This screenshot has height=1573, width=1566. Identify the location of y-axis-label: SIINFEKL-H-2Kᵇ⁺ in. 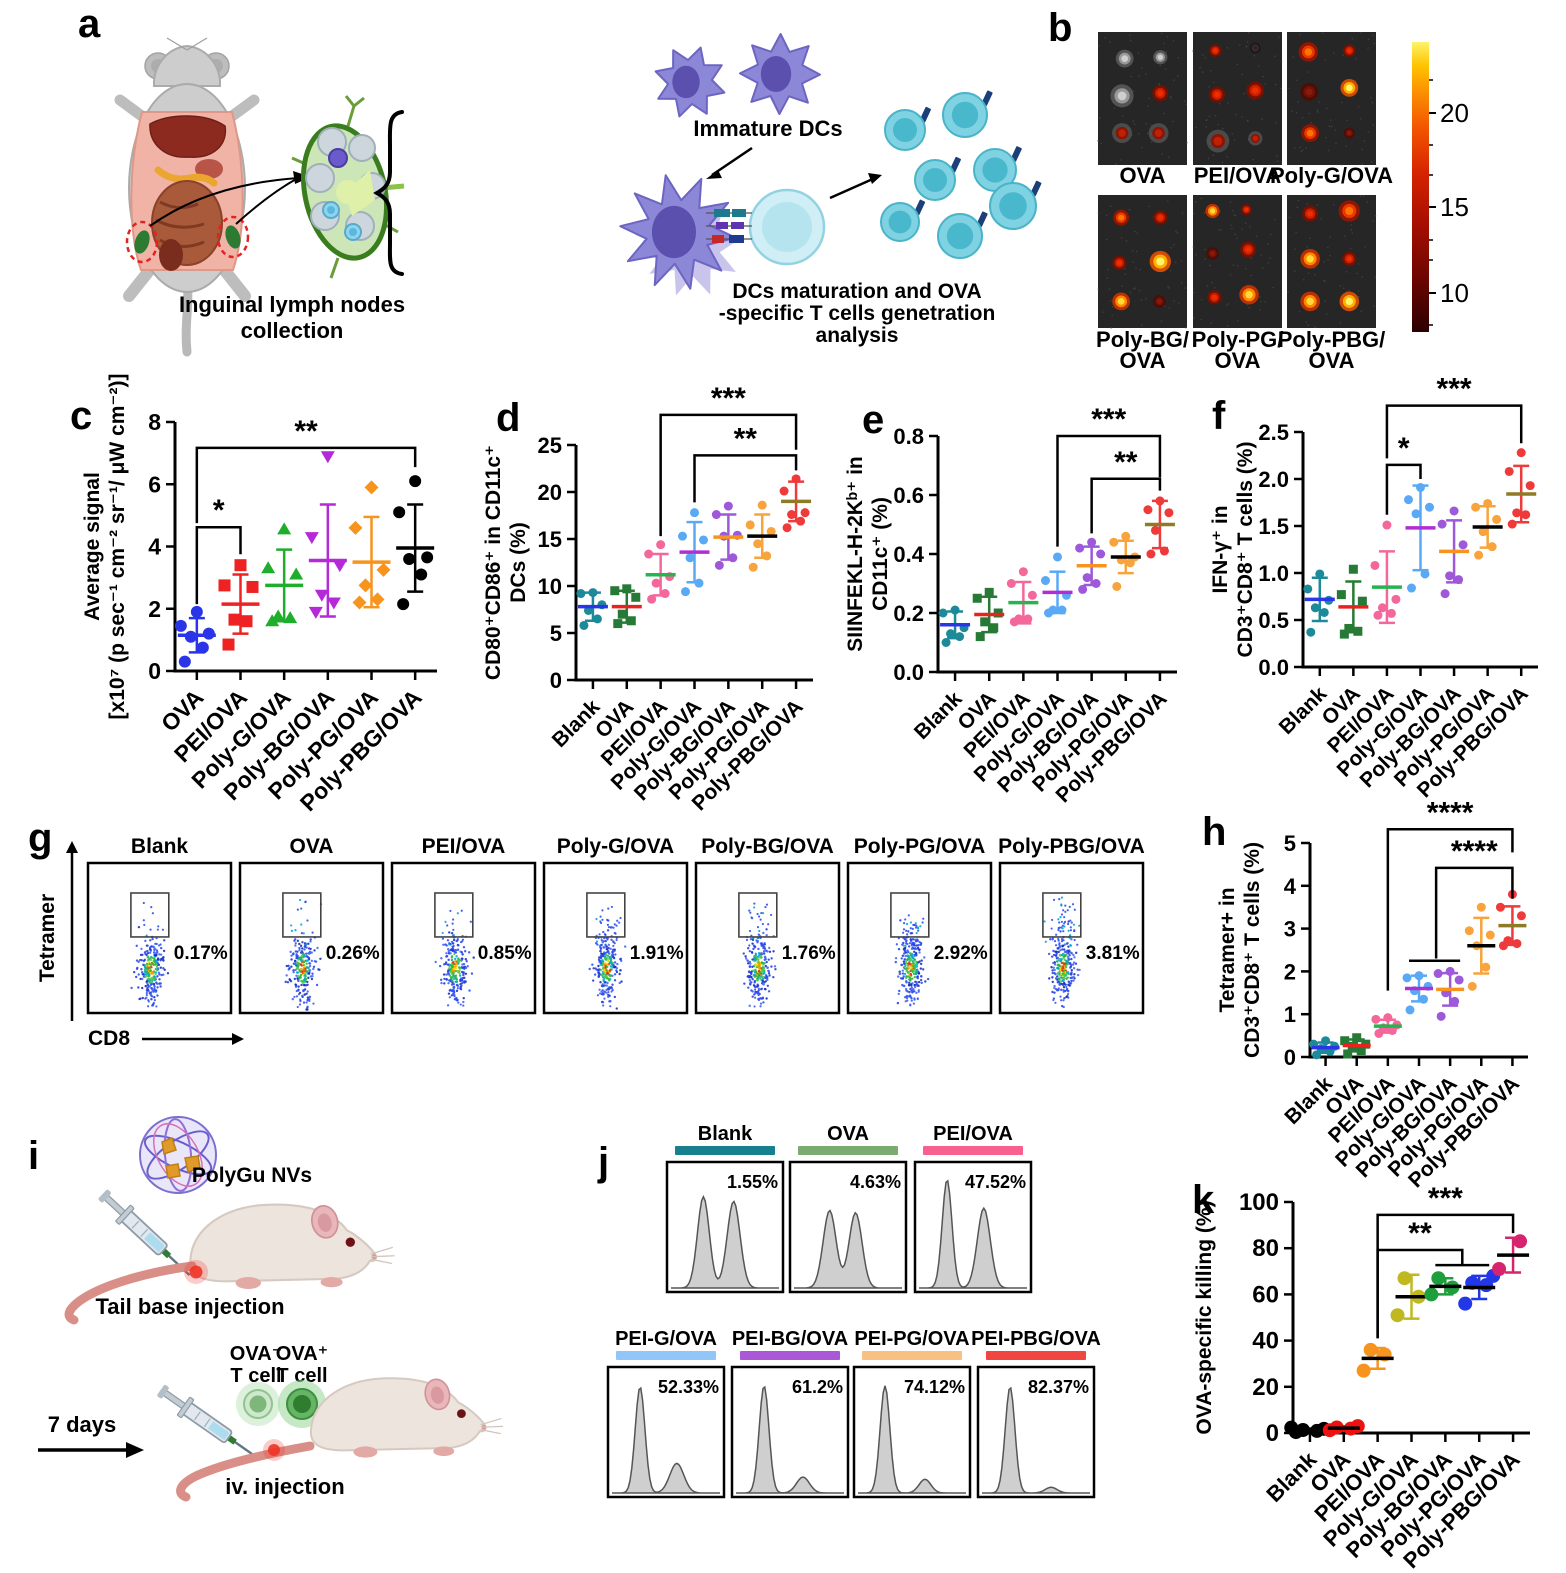
(855, 553).